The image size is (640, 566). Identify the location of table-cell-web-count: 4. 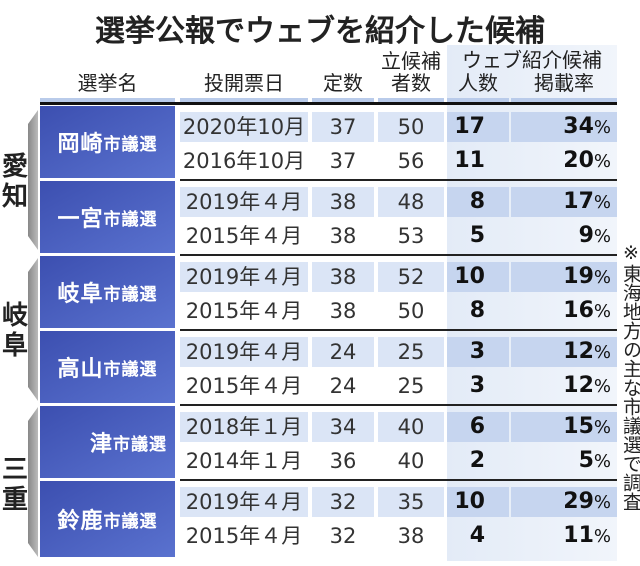
(477, 535).